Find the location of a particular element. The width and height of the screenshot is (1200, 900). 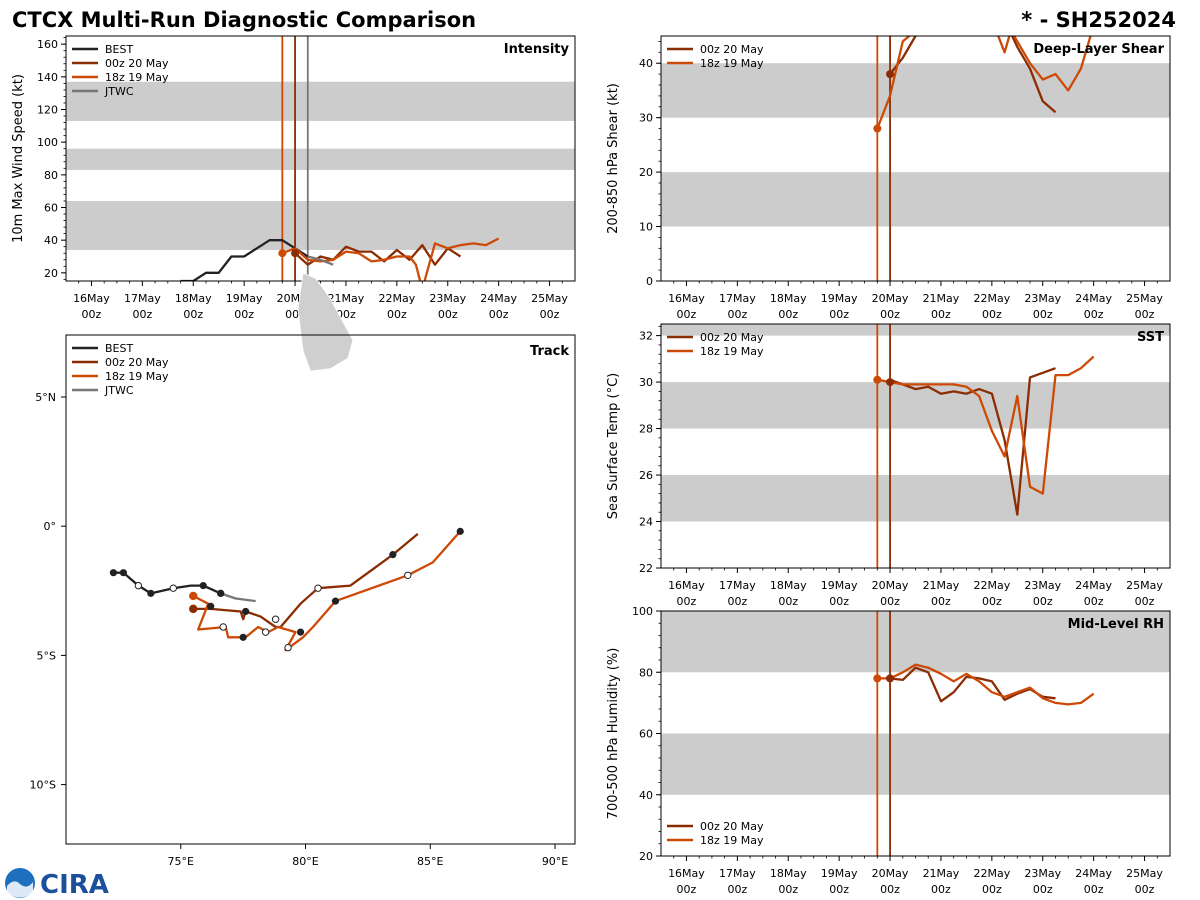

legend-label: BEST is located at coordinates (119, 348).